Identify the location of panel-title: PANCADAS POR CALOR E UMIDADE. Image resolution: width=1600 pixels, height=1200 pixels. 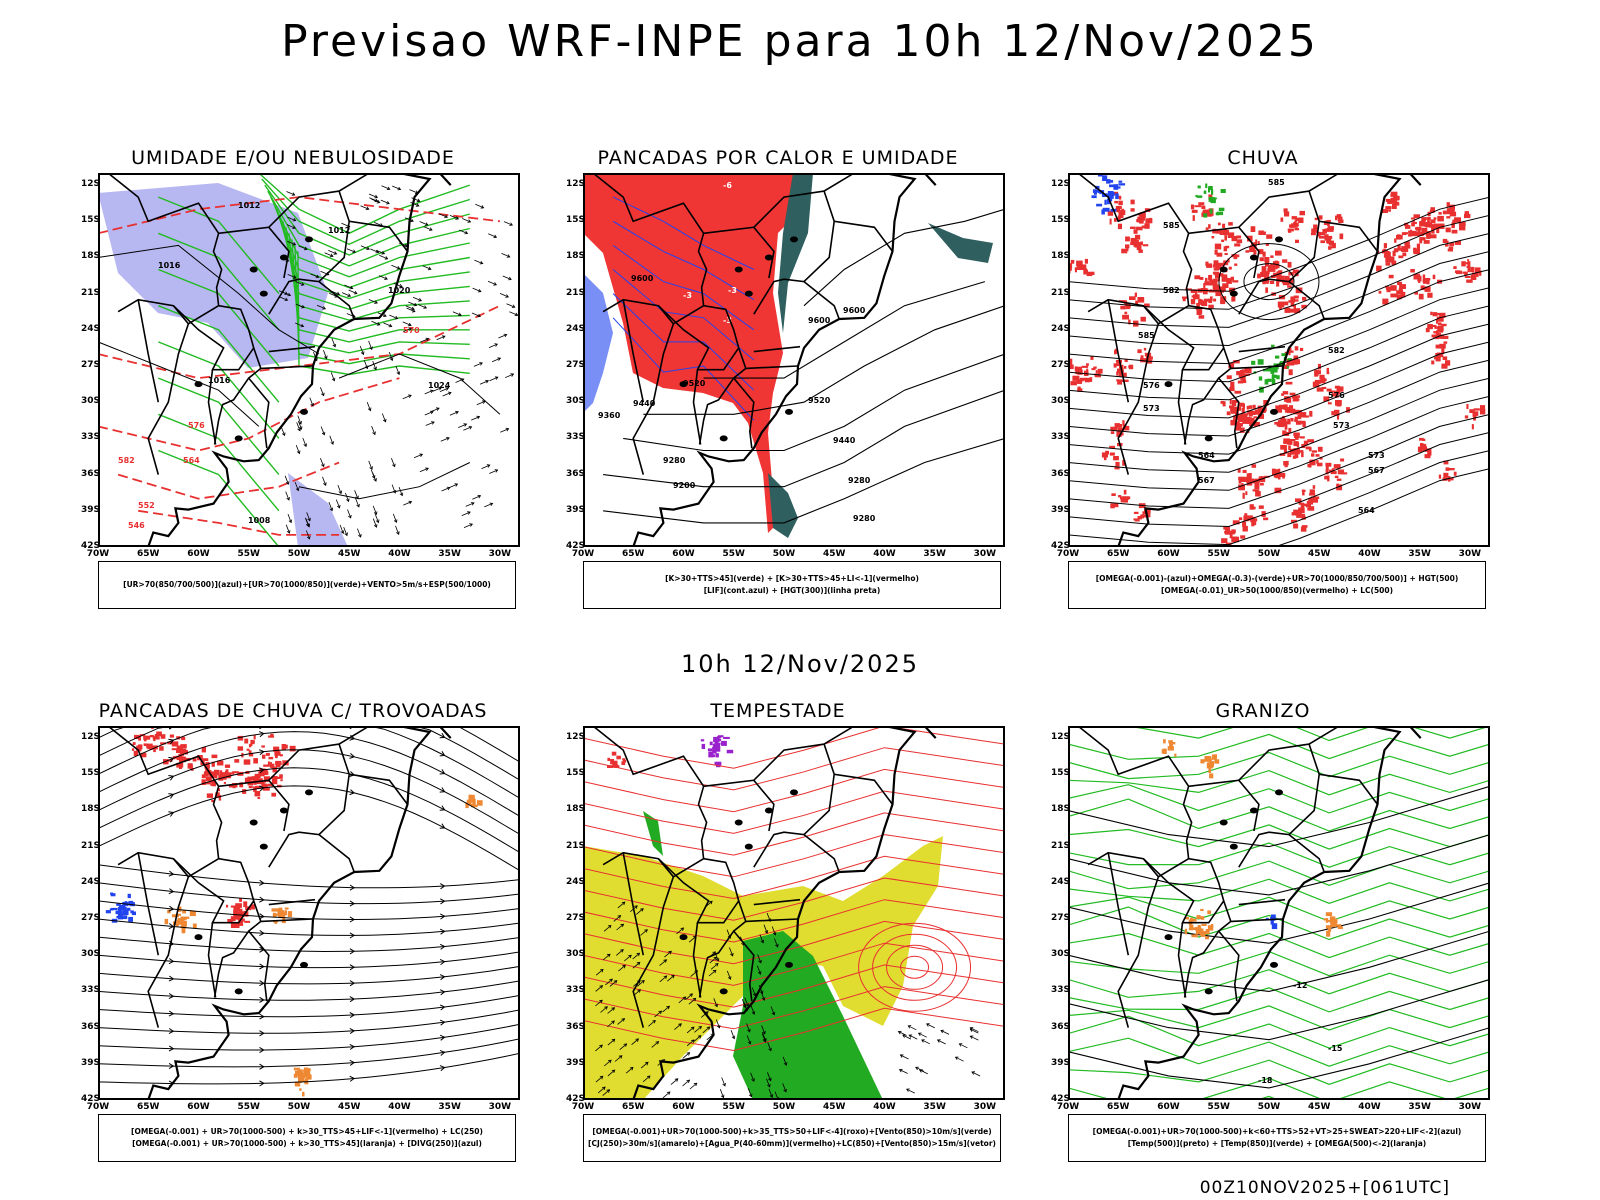
(778, 158).